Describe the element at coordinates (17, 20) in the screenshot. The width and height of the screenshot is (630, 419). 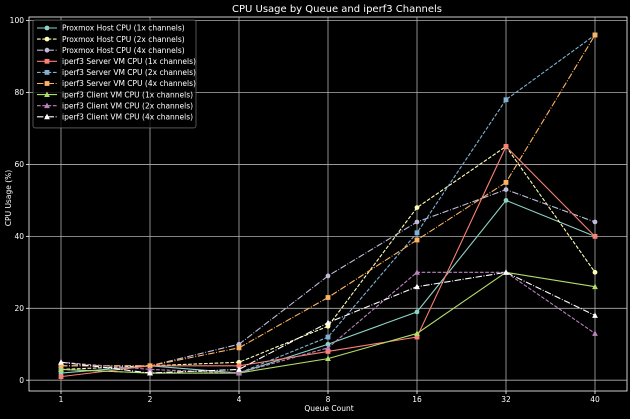
I see `y-tick-label: 100` at that location.